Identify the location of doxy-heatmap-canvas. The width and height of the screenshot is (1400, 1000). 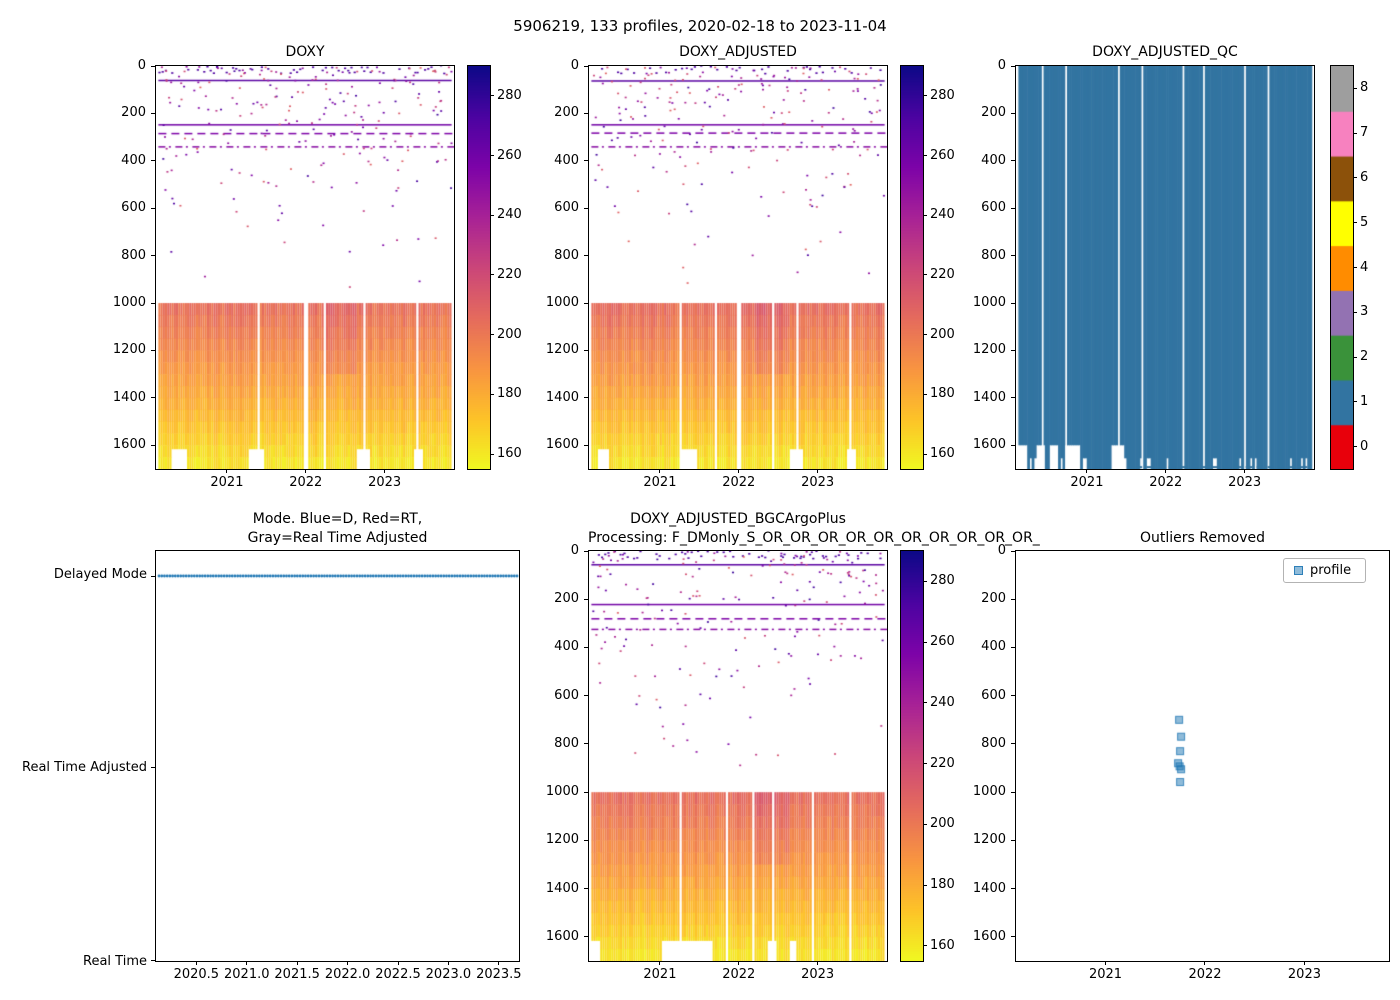
(305, 267).